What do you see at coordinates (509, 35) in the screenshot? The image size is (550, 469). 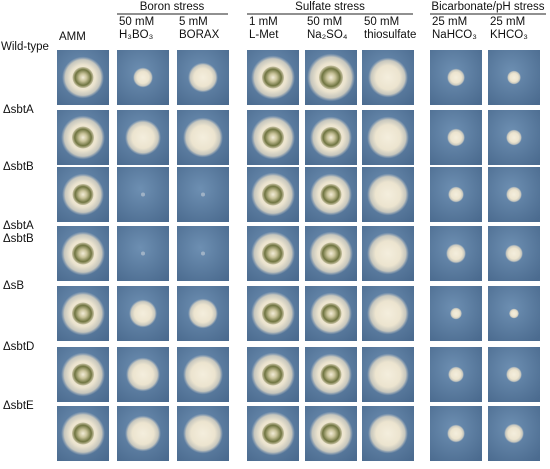 I see `column-header: KHCO₃` at bounding box center [509, 35].